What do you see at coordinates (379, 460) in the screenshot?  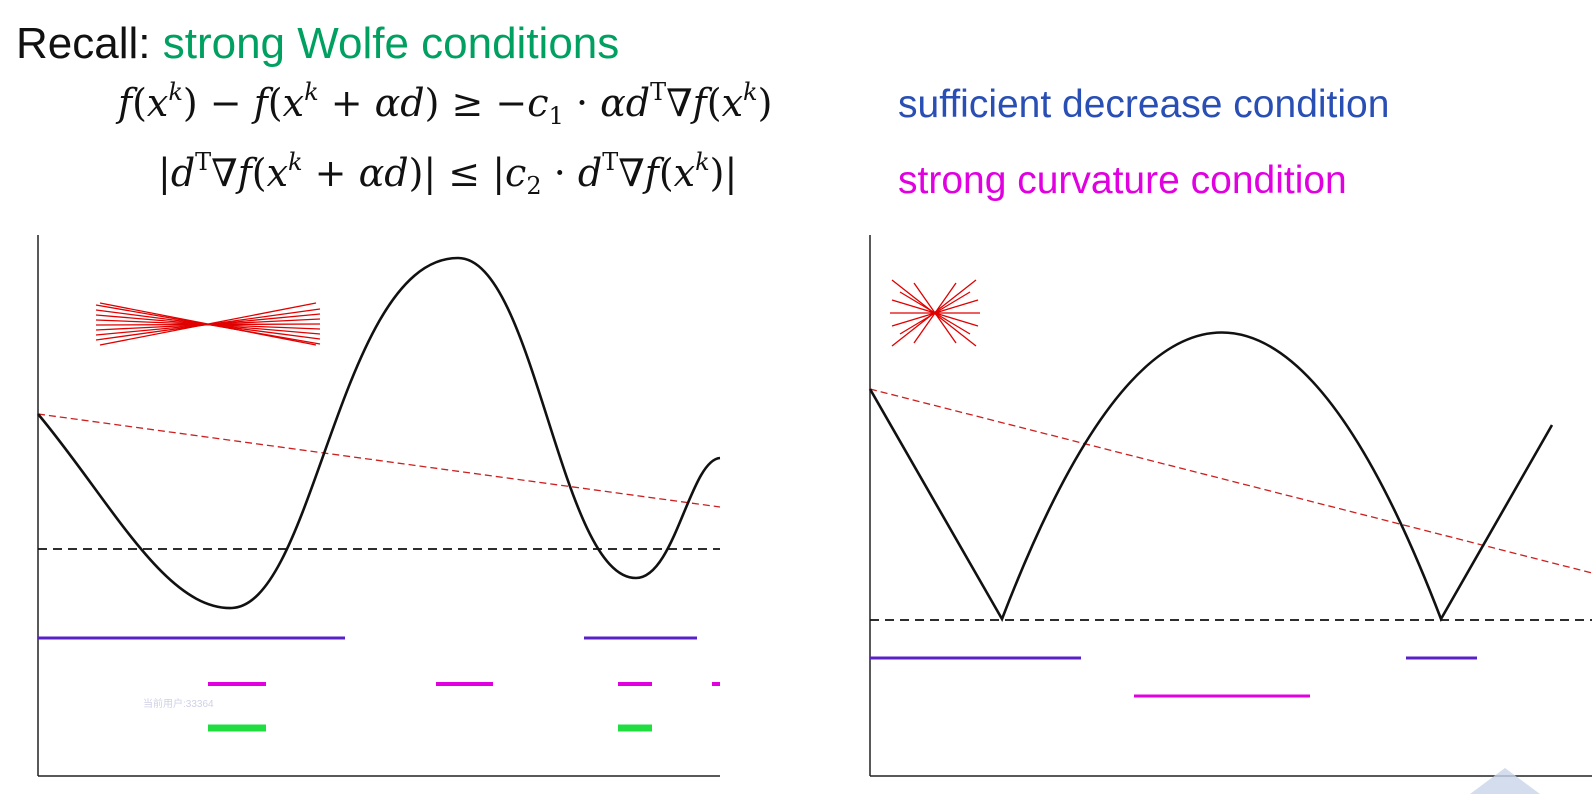 I see `left-armijo-line` at bounding box center [379, 460].